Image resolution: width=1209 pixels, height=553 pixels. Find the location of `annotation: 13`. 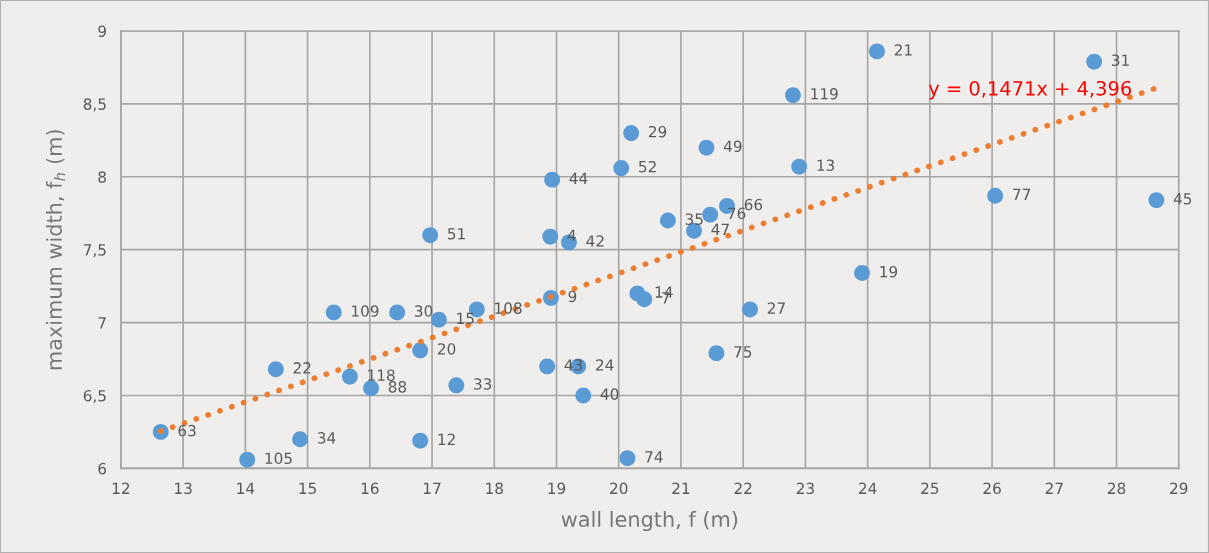

annotation: 13 is located at coordinates (826, 165).